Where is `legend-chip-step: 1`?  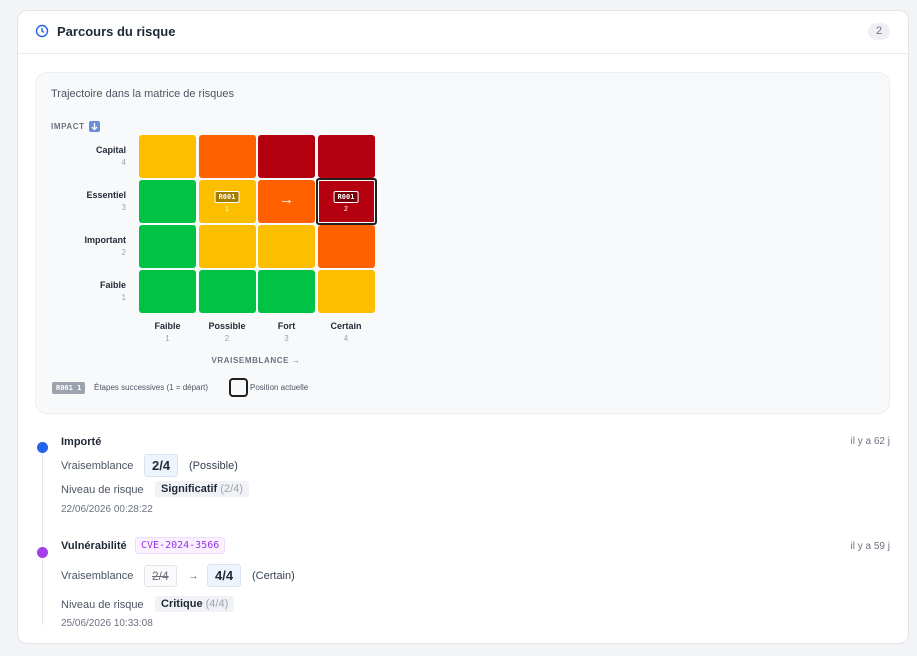
legend-chip-step: 1 is located at coordinates (79, 388).